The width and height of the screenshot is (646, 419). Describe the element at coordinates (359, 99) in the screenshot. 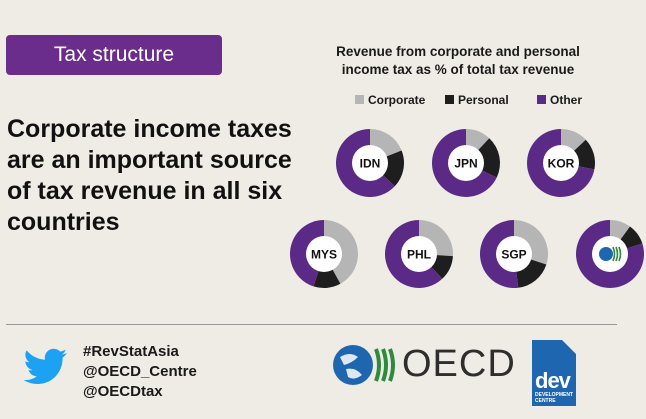

I see `legend-swatch-corporate` at that location.